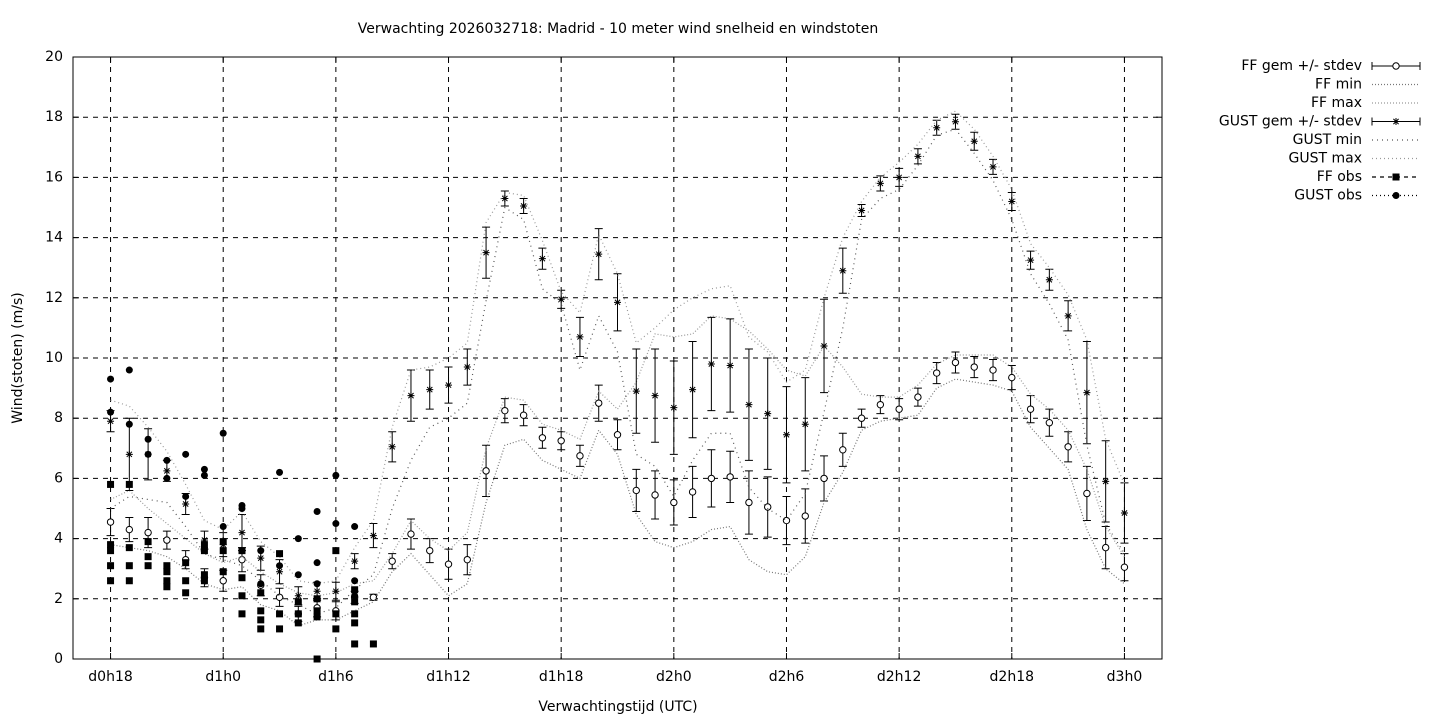 The width and height of the screenshot is (1440, 720). Describe the element at coordinates (448, 677) in the screenshot. I see `x-tick-label: d1h12` at that location.